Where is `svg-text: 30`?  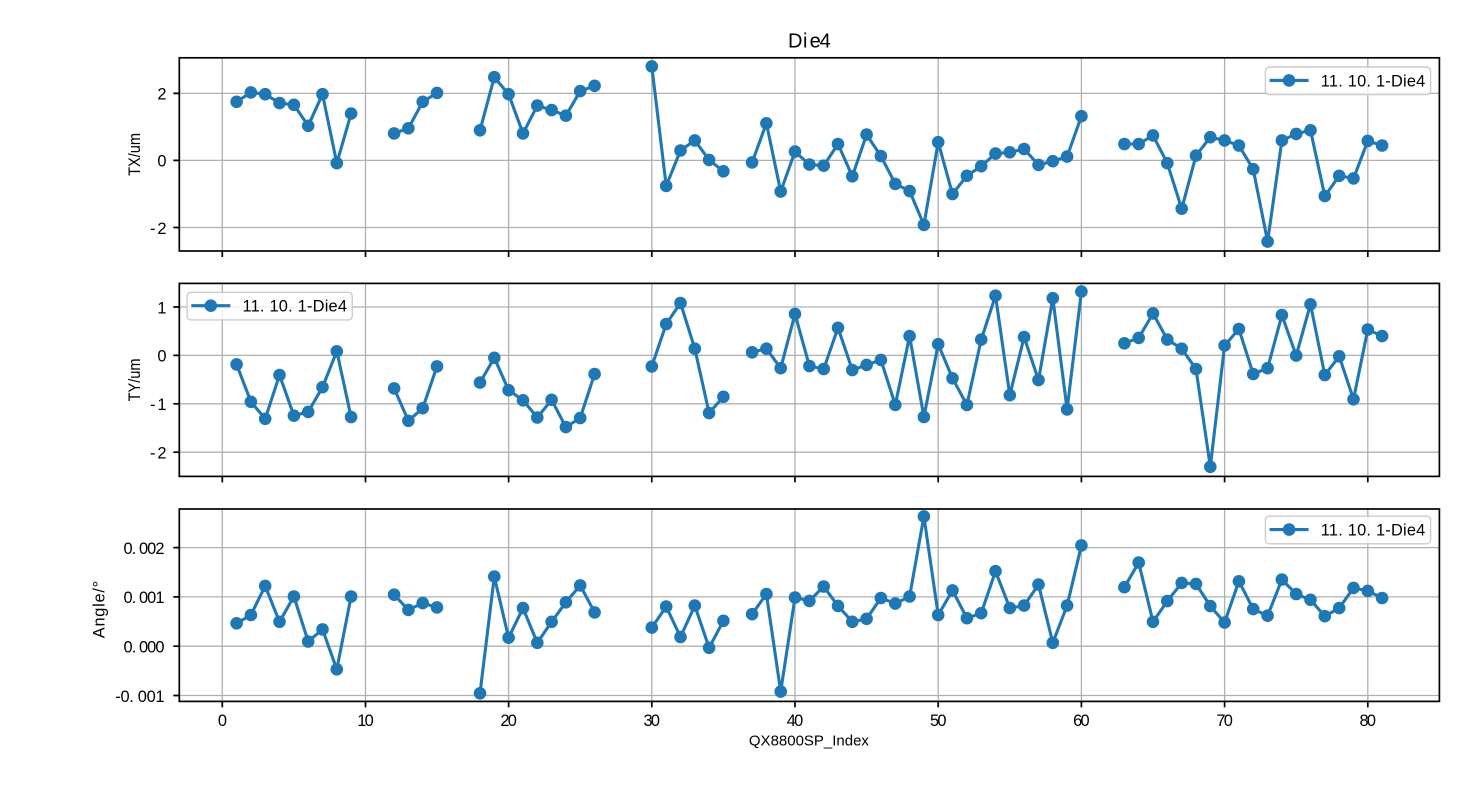
svg-text: 30 is located at coordinates (652, 721).